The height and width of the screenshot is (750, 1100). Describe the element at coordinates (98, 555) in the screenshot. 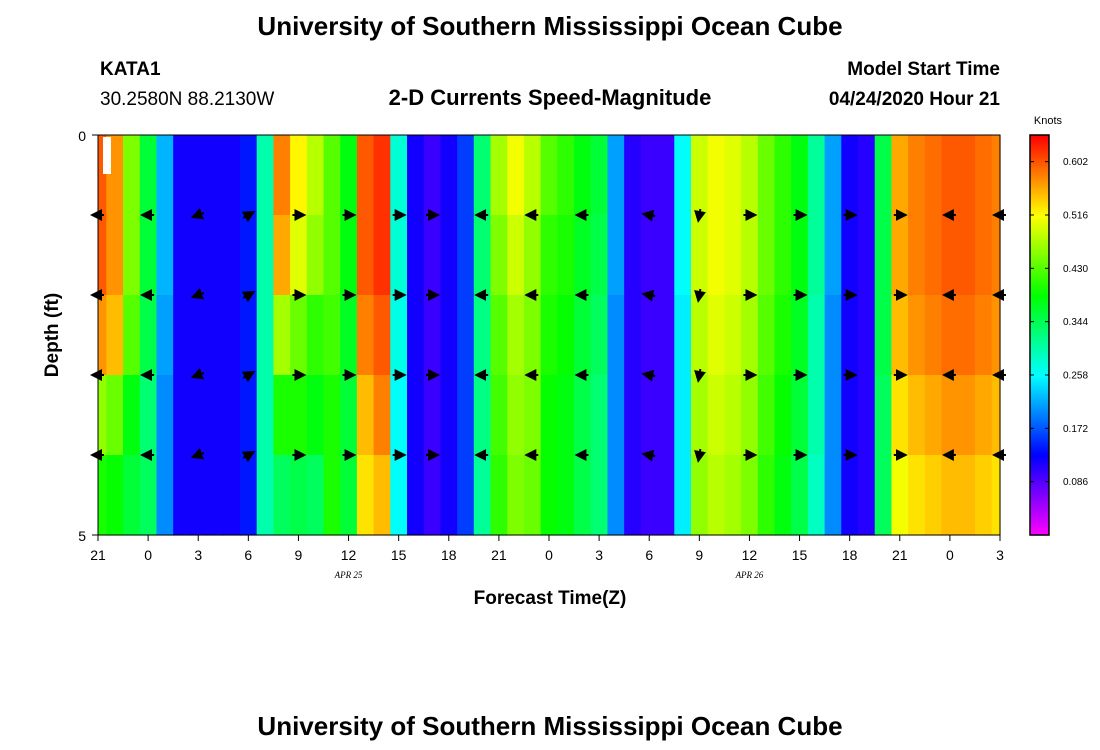

I see `x-tick-label: 21` at that location.